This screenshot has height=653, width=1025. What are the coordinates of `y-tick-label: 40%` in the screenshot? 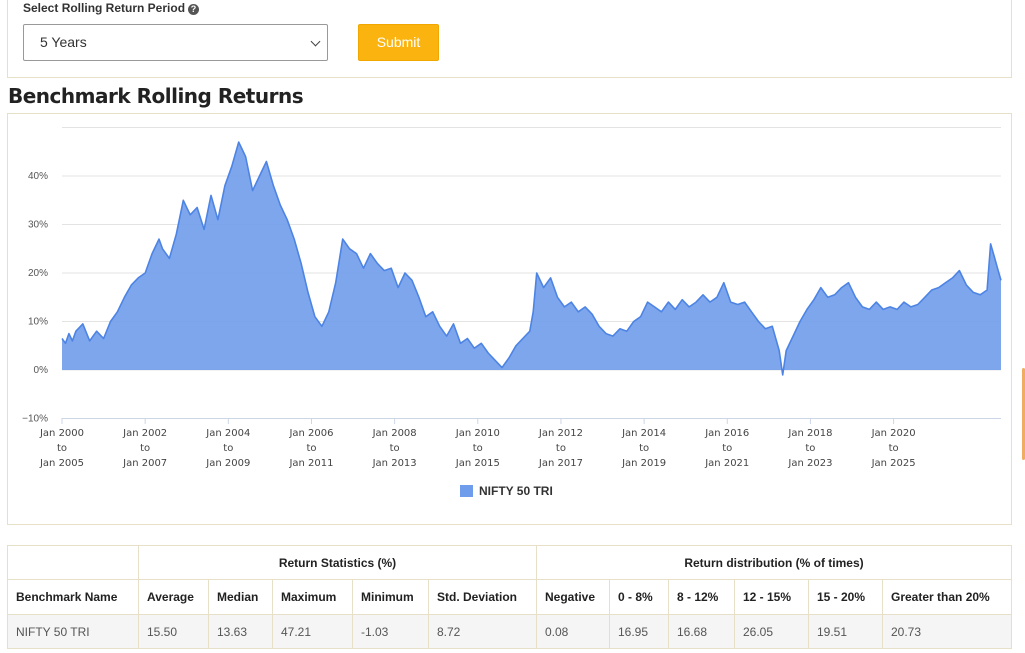 It's located at (38, 176).